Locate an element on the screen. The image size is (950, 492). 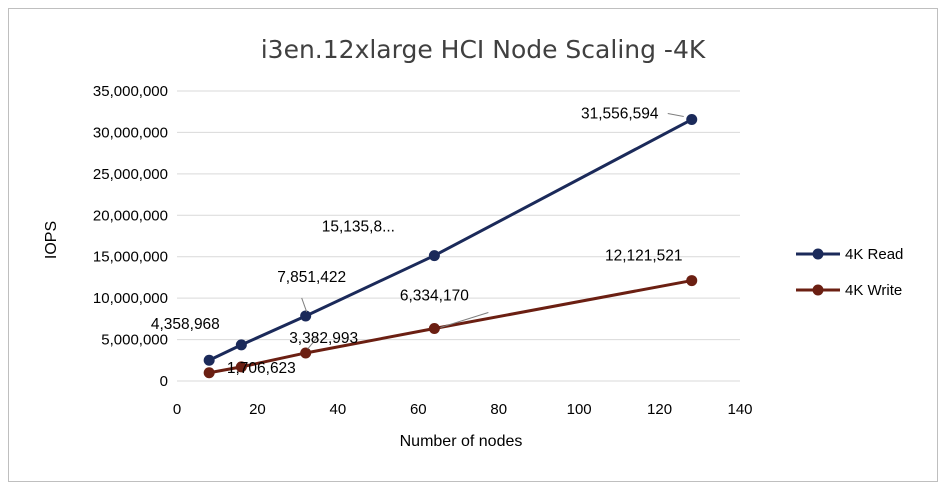
data-label: 6,334,170 is located at coordinates (434, 296).